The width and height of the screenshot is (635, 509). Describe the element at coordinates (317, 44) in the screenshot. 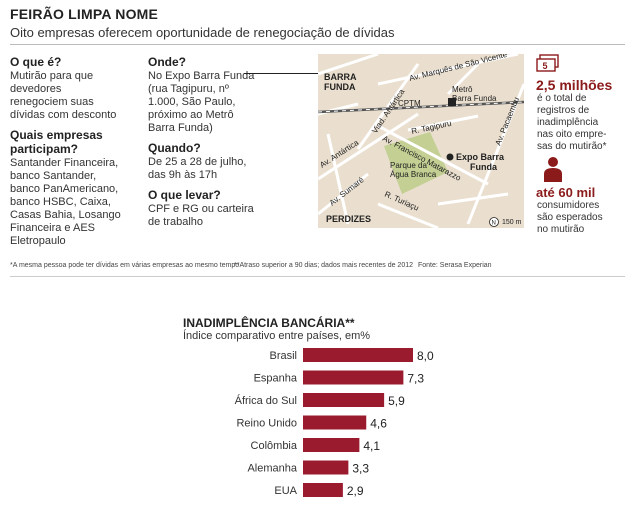

I see `header-divider` at that location.